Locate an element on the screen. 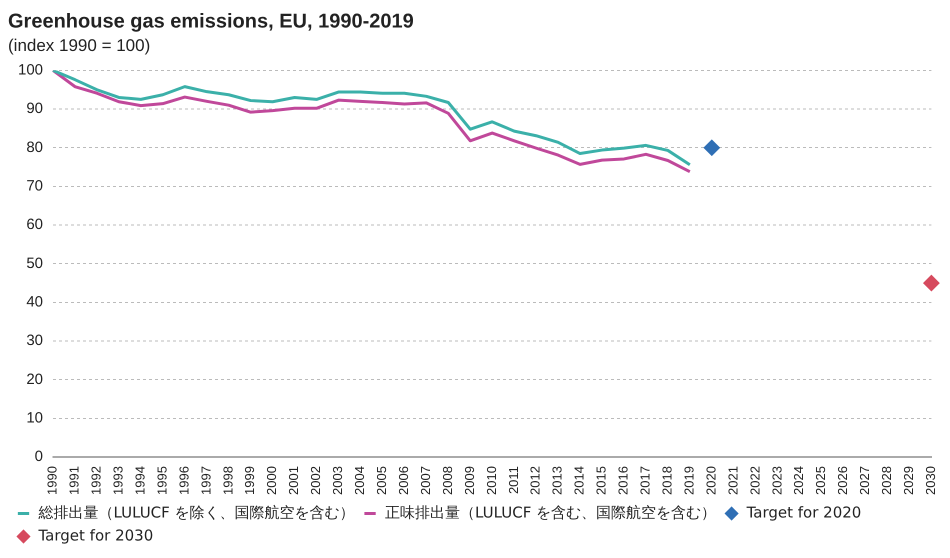 Image resolution: width=950 pixels, height=558 pixels. x-tick-label: 2001 is located at coordinates (294, 480).